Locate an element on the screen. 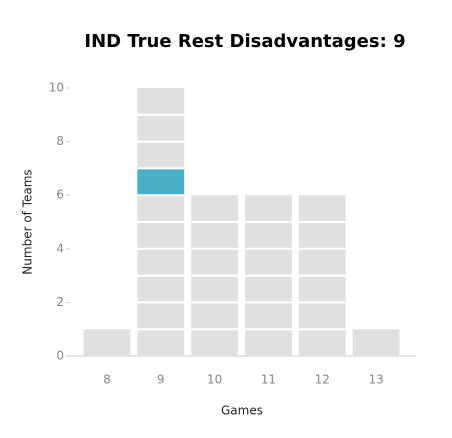  x-tick-label: 12 is located at coordinates (322, 380).